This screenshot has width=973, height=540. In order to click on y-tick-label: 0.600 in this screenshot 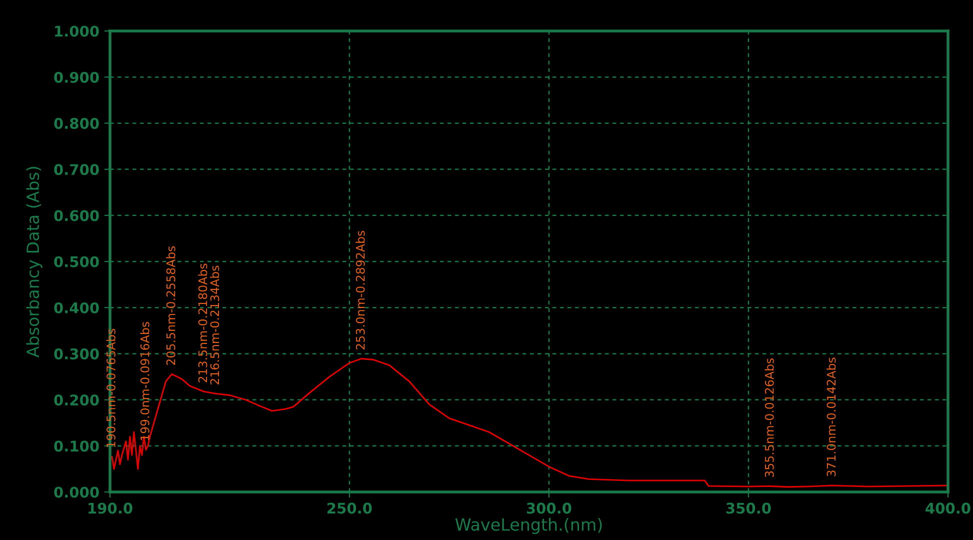, I will do `click(76, 216)`.